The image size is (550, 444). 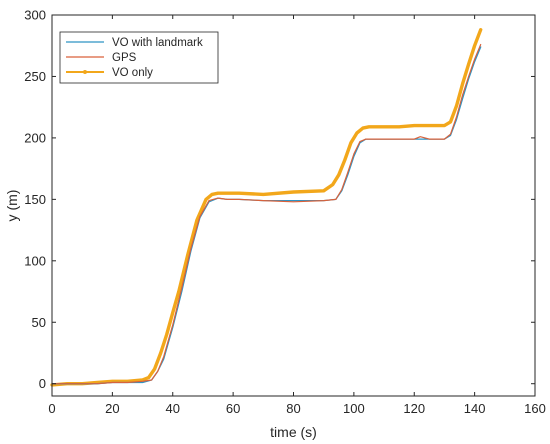 I want to click on y-tick-label: 100, so click(x=35, y=260).